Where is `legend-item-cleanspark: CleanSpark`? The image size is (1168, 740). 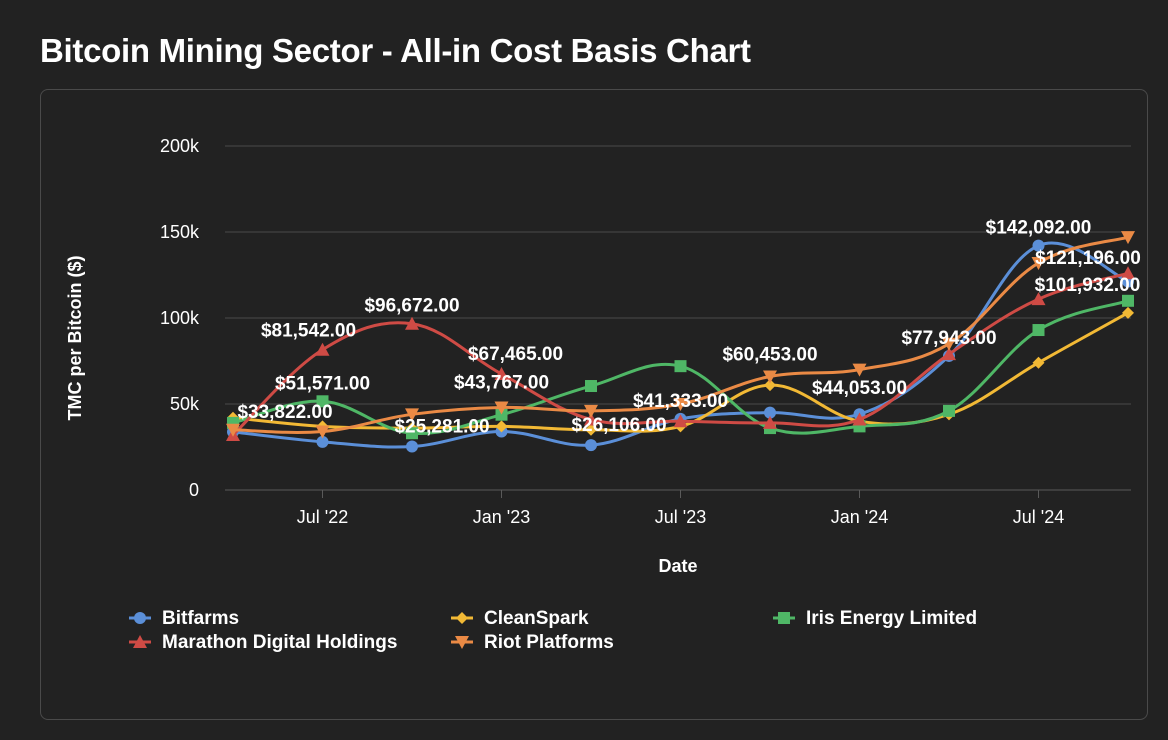 legend-item-cleanspark: CleanSpark is located at coordinates (520, 618).